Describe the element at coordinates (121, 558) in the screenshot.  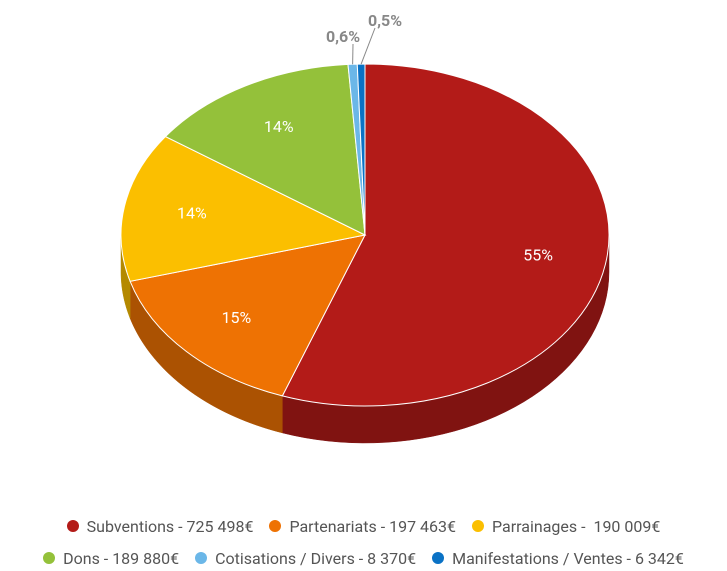
I see `legend-label: Dons - 189 880€` at that location.